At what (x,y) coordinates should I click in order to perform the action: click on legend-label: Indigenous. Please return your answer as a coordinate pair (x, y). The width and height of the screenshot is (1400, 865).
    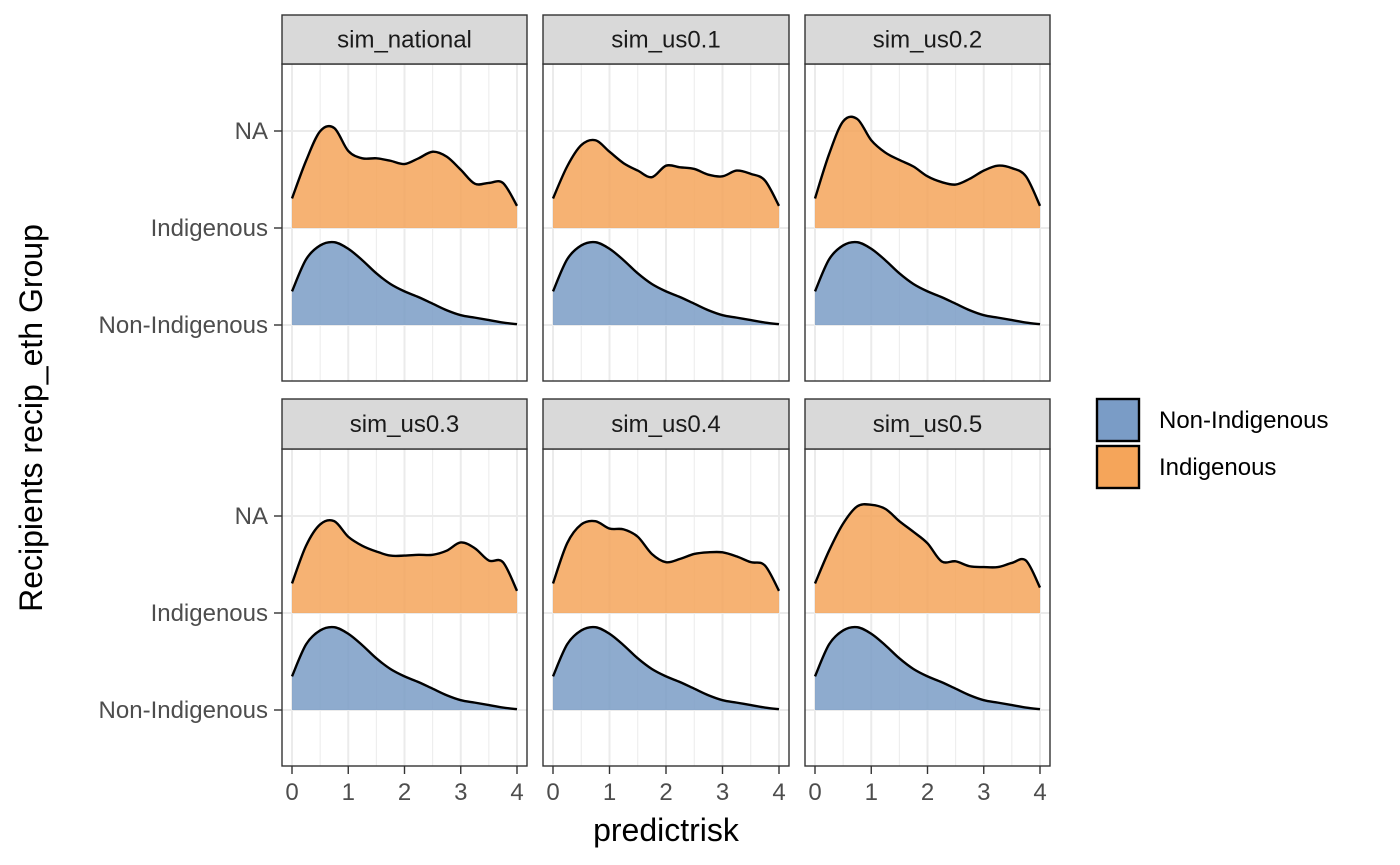
    Looking at the image, I should click on (1217, 467).